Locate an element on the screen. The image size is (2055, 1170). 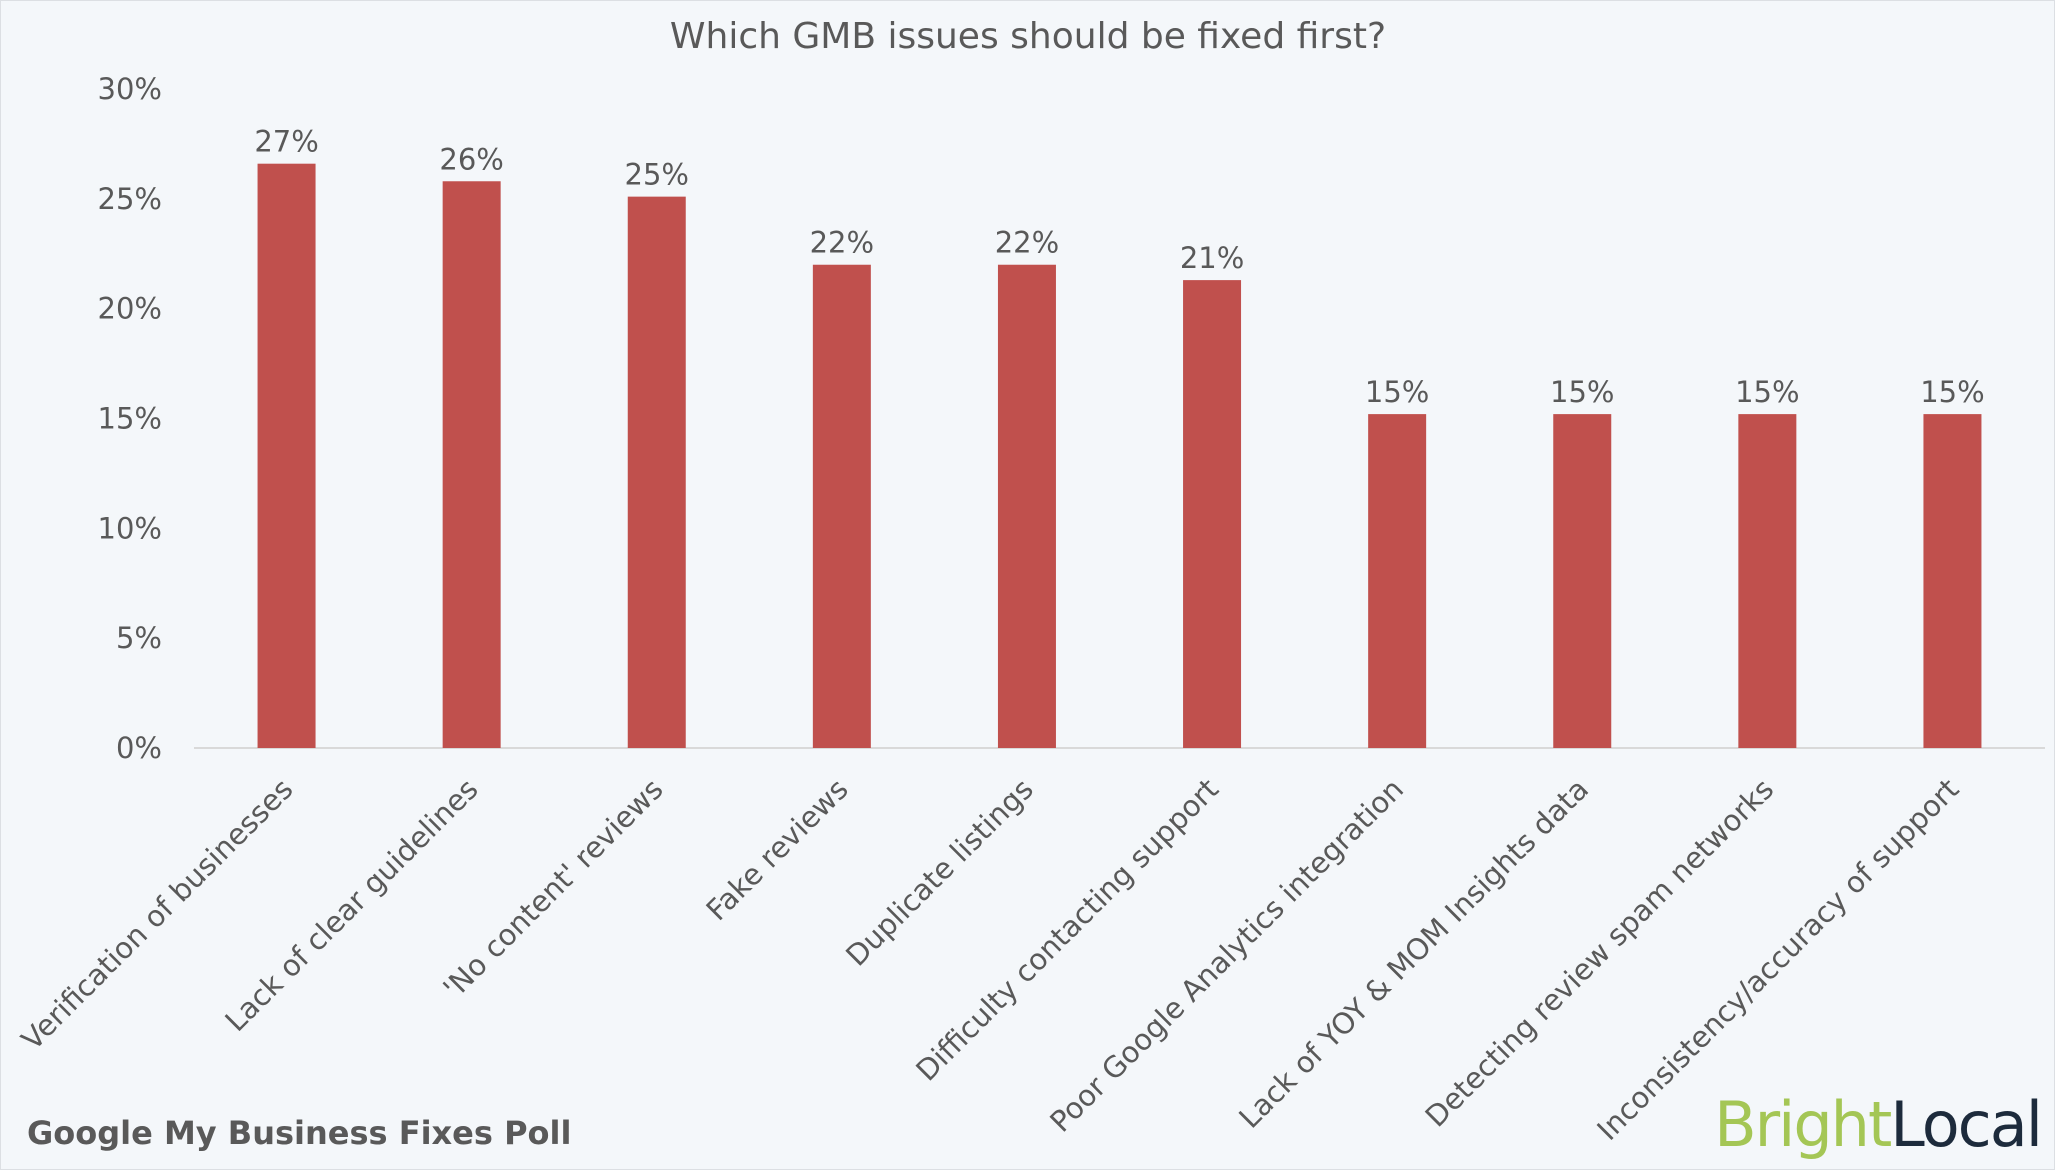
data-label: 21% is located at coordinates (1212, 258).